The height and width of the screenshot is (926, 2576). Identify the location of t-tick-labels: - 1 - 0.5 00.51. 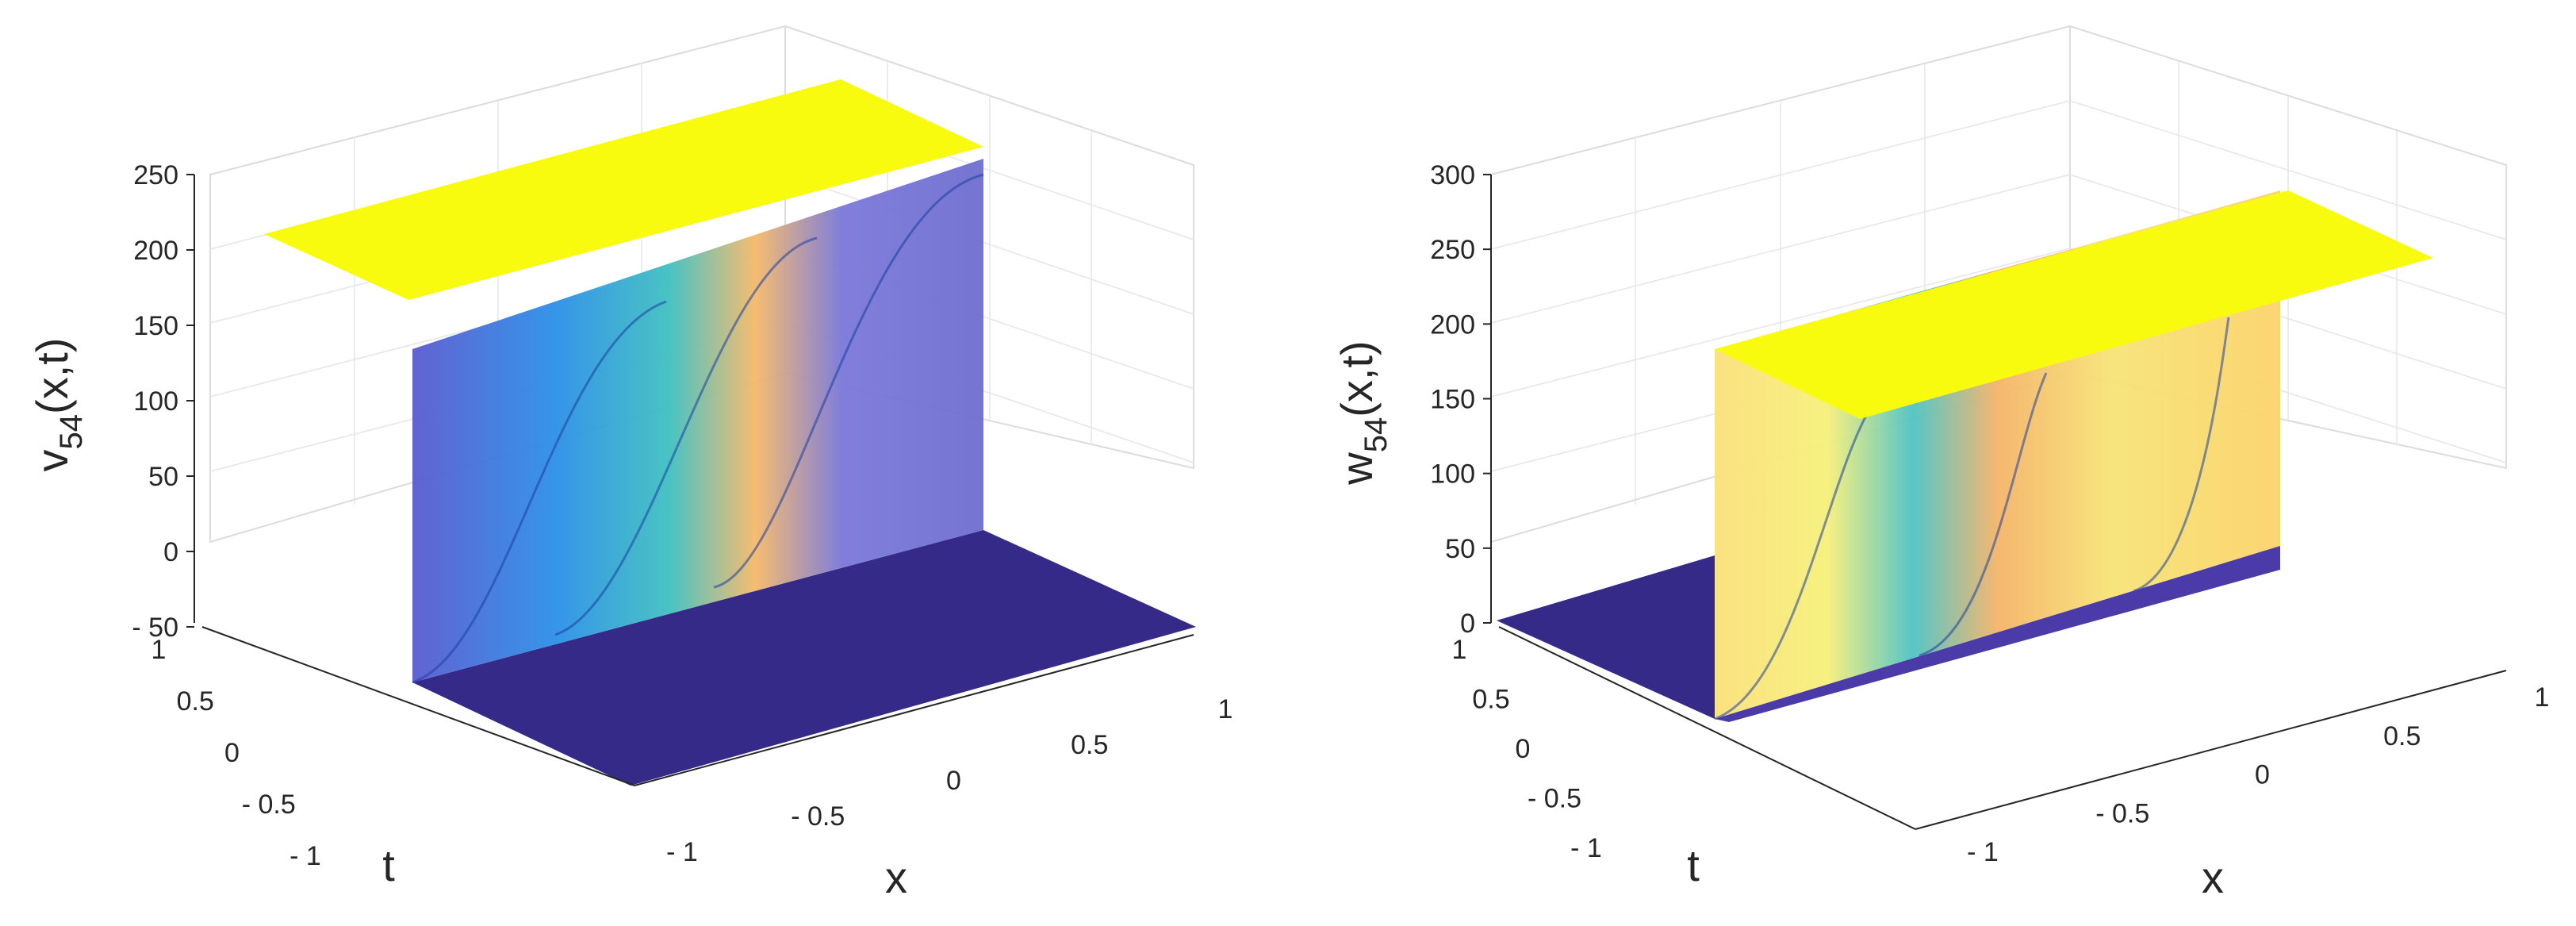
(1527, 749).